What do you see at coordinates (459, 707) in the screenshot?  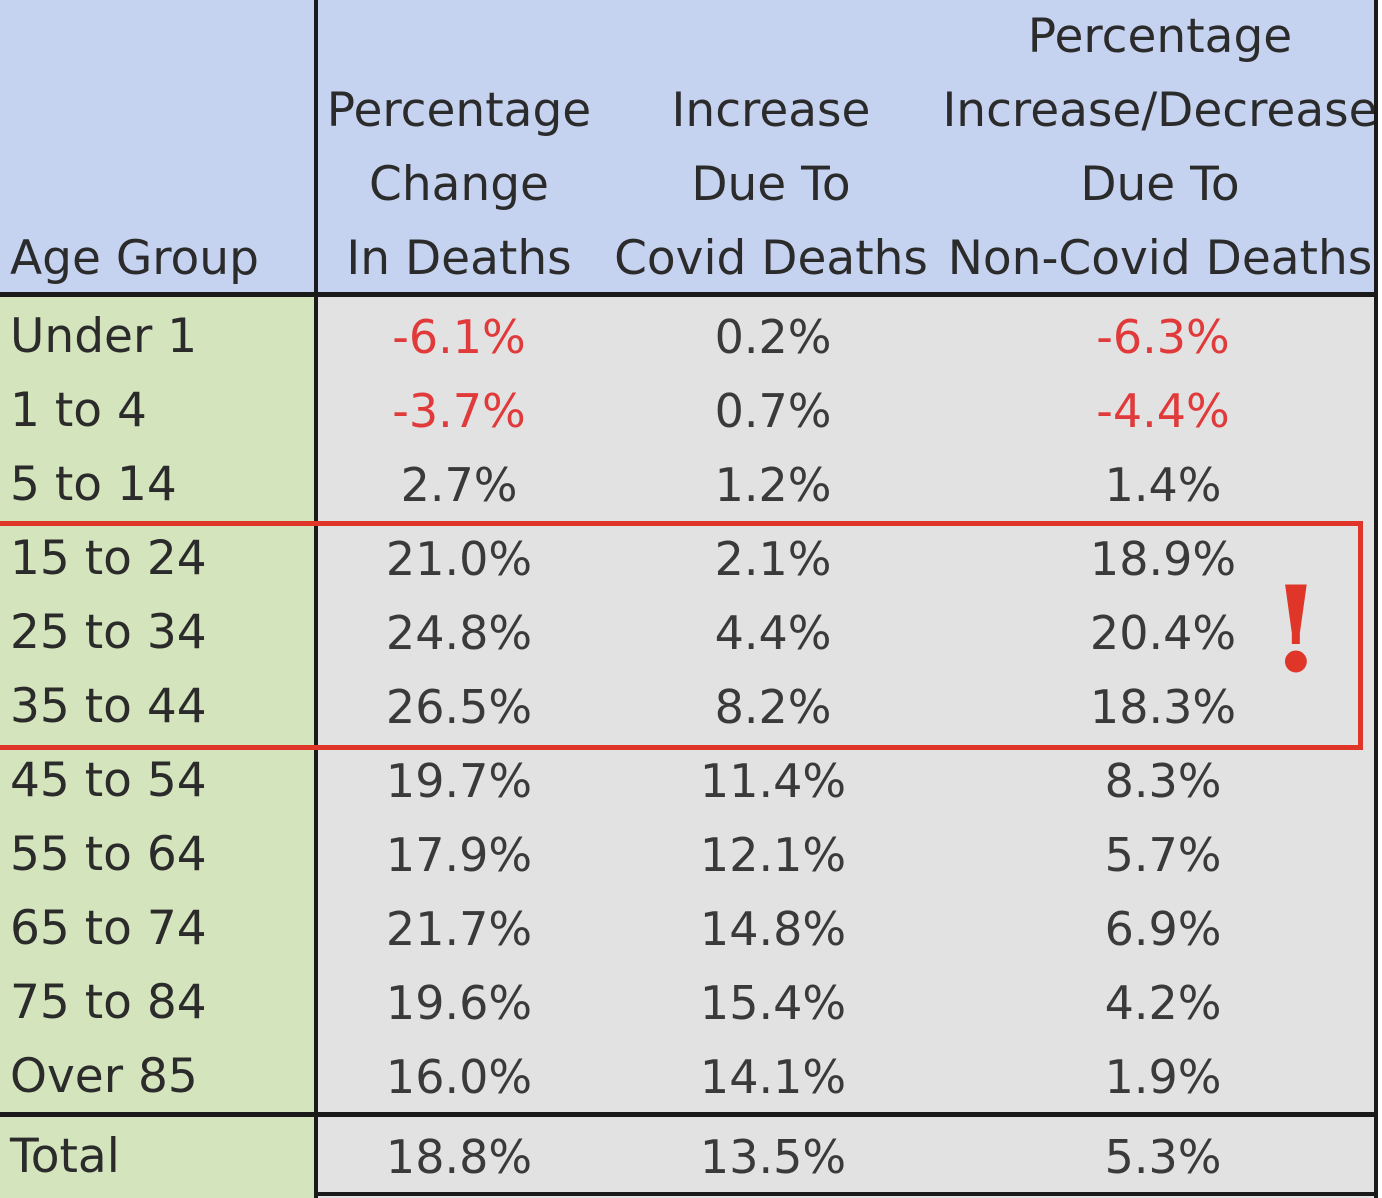 I see `change-cell: 26.5%` at bounding box center [459, 707].